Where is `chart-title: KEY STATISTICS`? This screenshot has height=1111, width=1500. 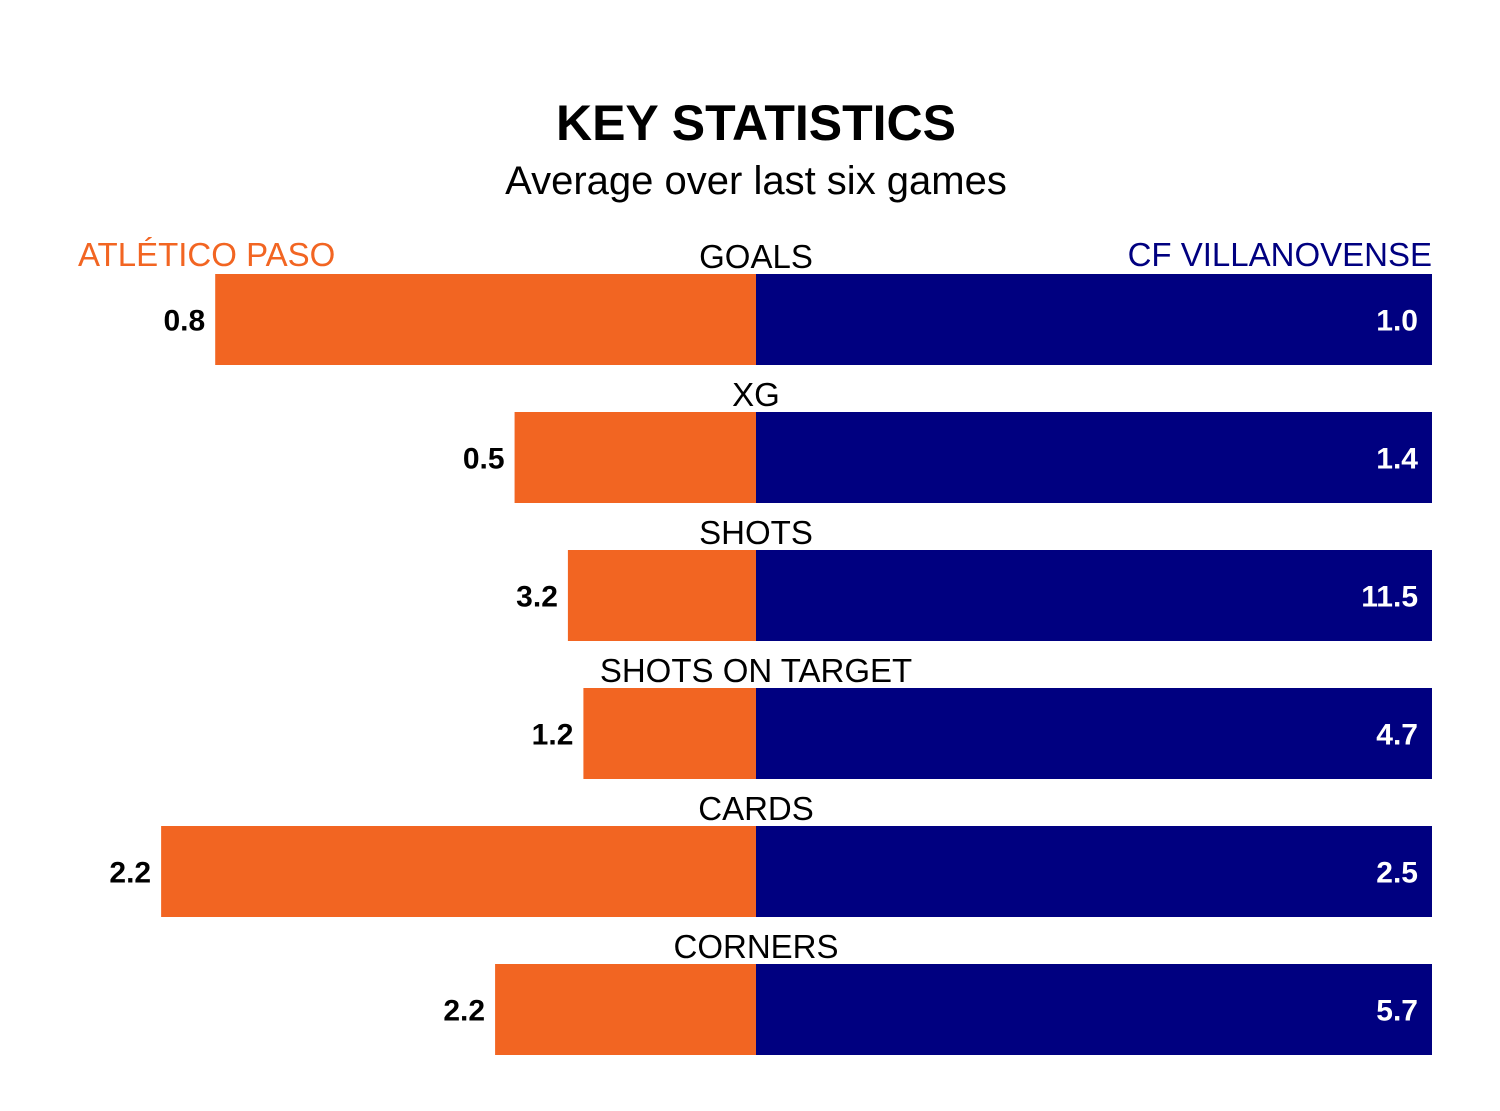
chart-title: KEY STATISTICS is located at coordinates (756, 123).